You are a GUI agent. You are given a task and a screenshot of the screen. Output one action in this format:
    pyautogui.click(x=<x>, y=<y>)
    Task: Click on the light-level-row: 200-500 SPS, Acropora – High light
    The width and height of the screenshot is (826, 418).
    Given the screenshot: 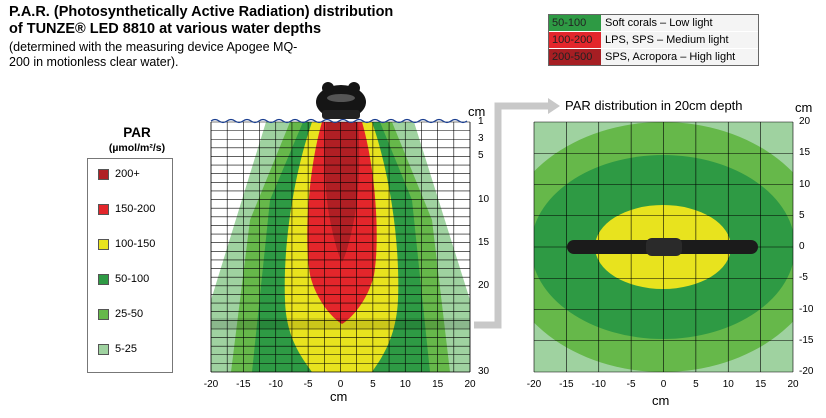 What is the action you would take?
    pyautogui.click(x=653, y=57)
    